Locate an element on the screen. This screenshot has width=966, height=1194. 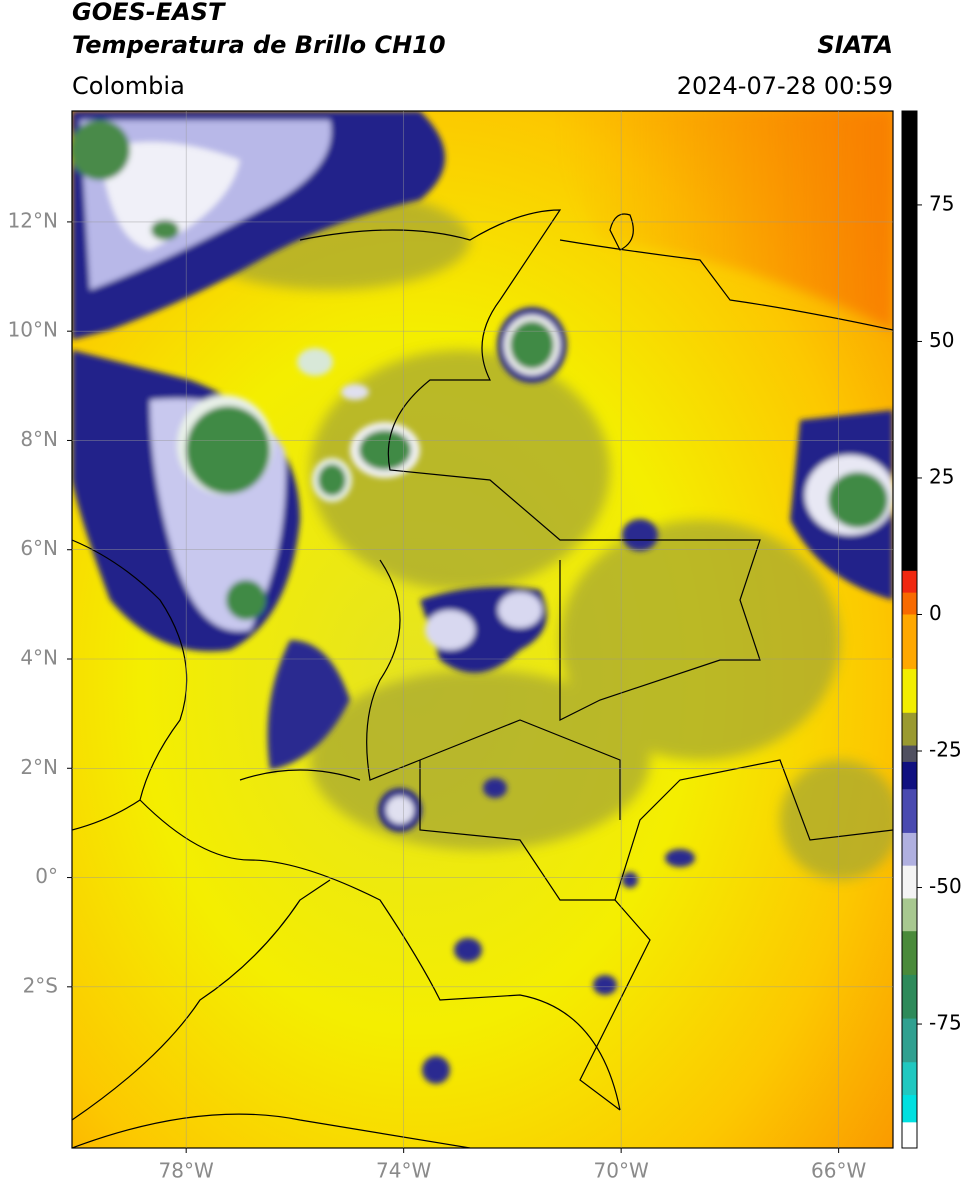
datetime: 2024-07-28 00:59 is located at coordinates (785, 86).